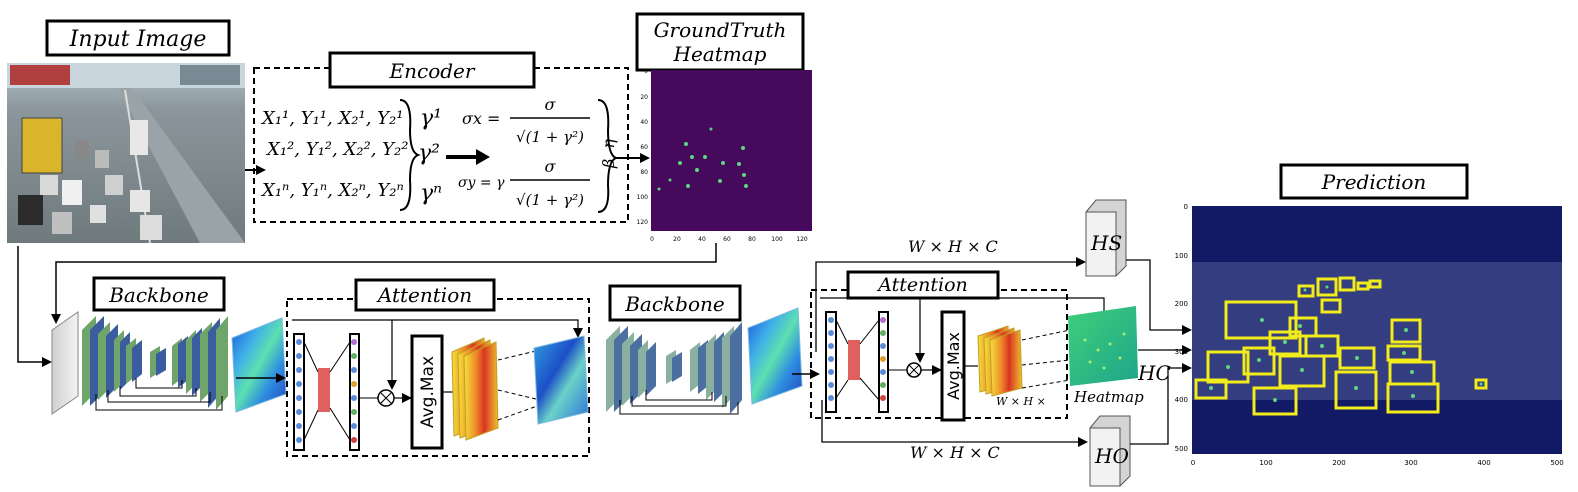  What do you see at coordinates (1410, 463) in the screenshot?
I see `svg-text: 300` at bounding box center [1410, 463].